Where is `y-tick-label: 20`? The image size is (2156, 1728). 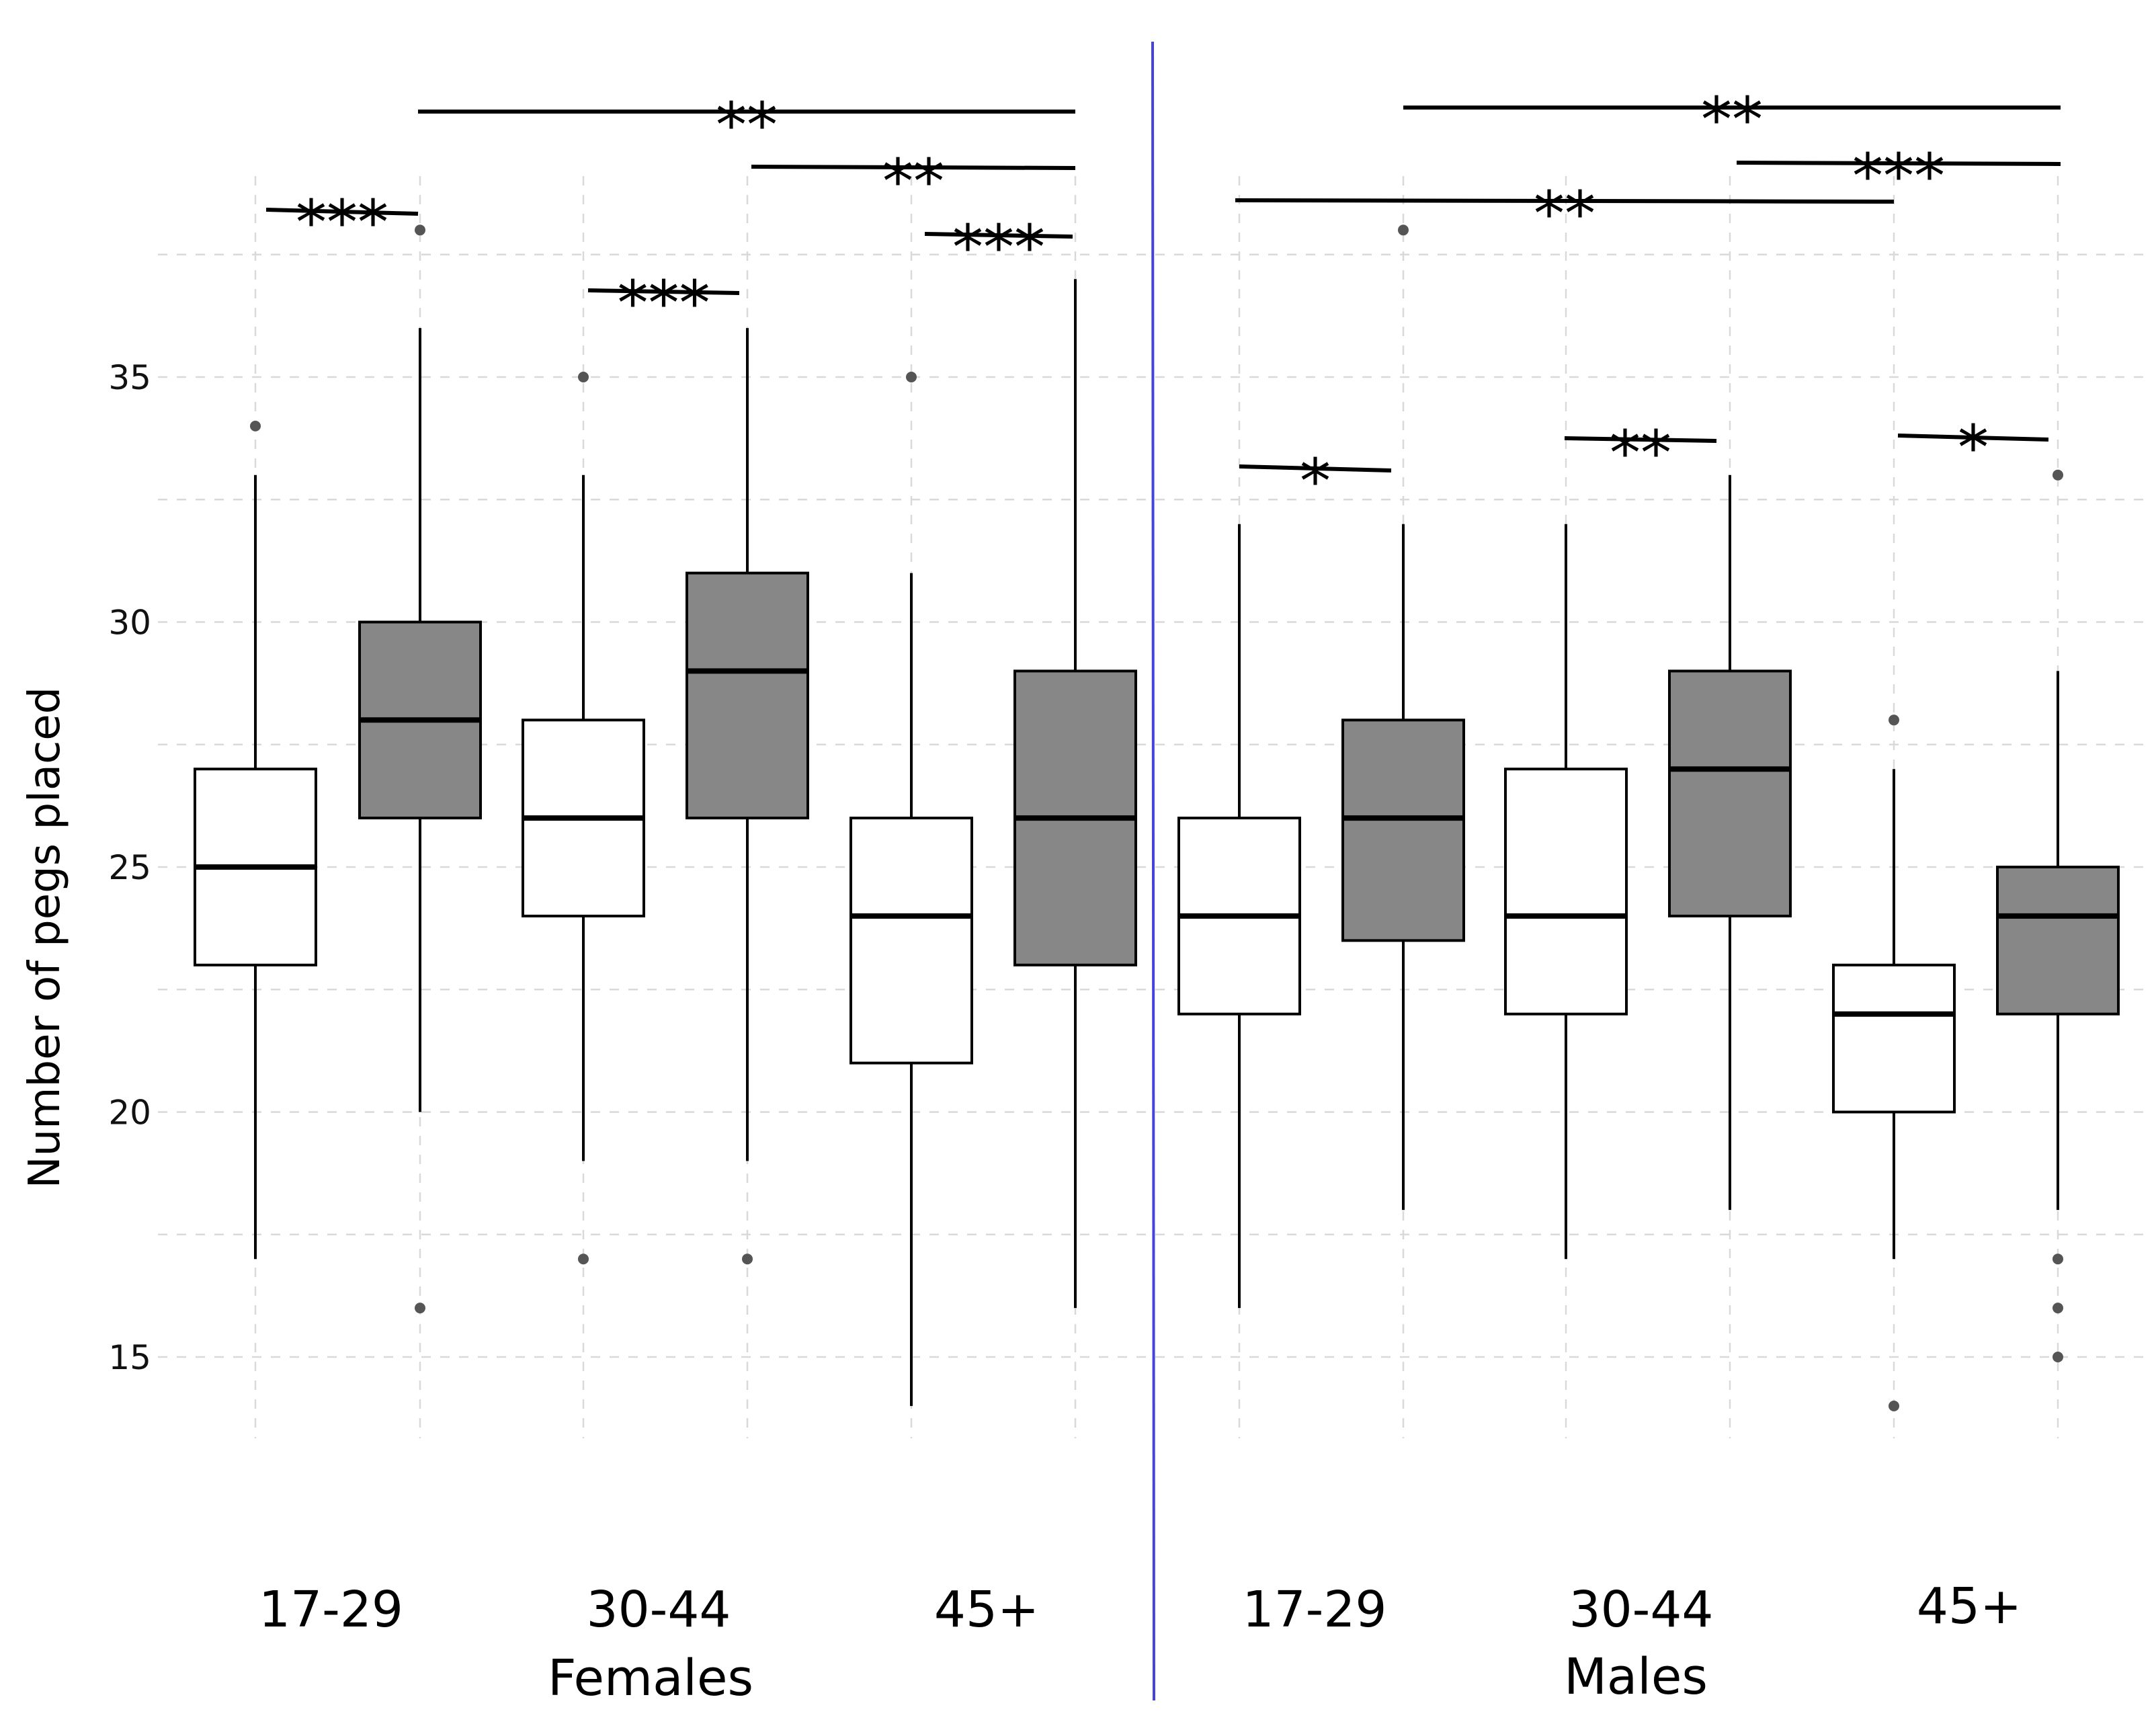 y-tick-label: 20 is located at coordinates (129, 1114).